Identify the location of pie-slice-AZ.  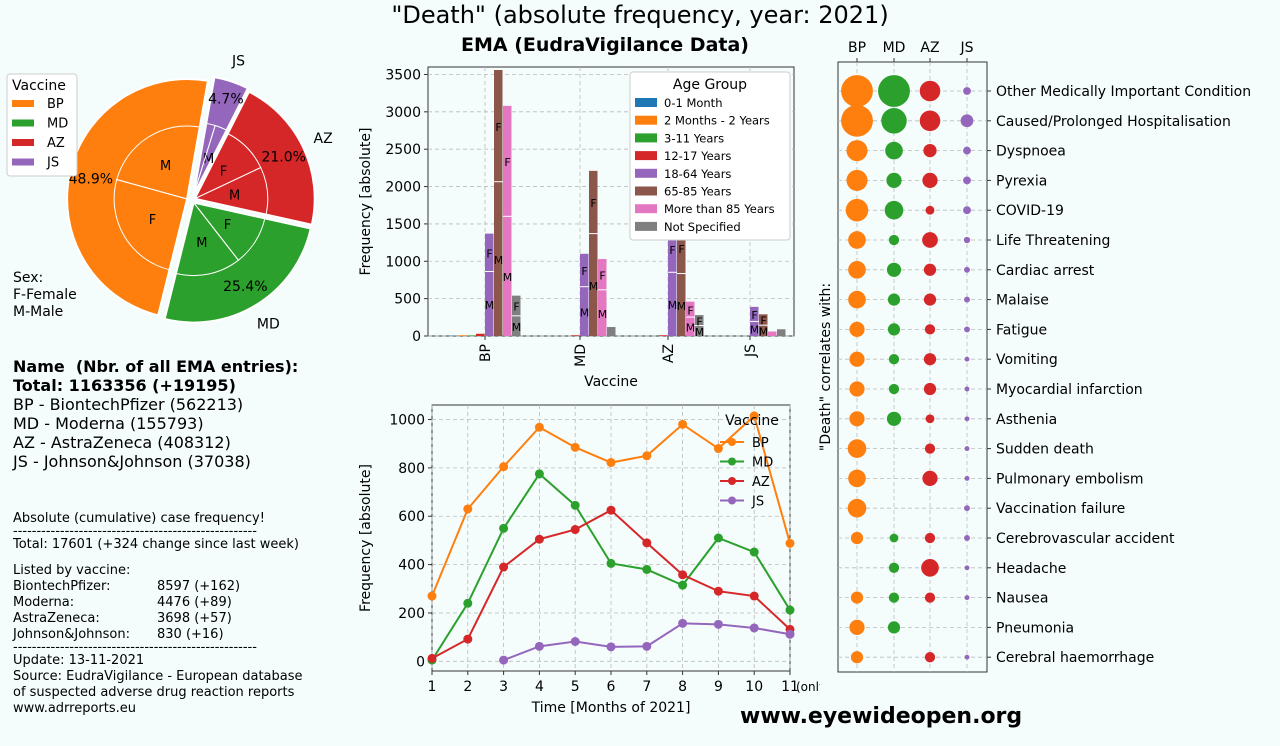
(254, 158).